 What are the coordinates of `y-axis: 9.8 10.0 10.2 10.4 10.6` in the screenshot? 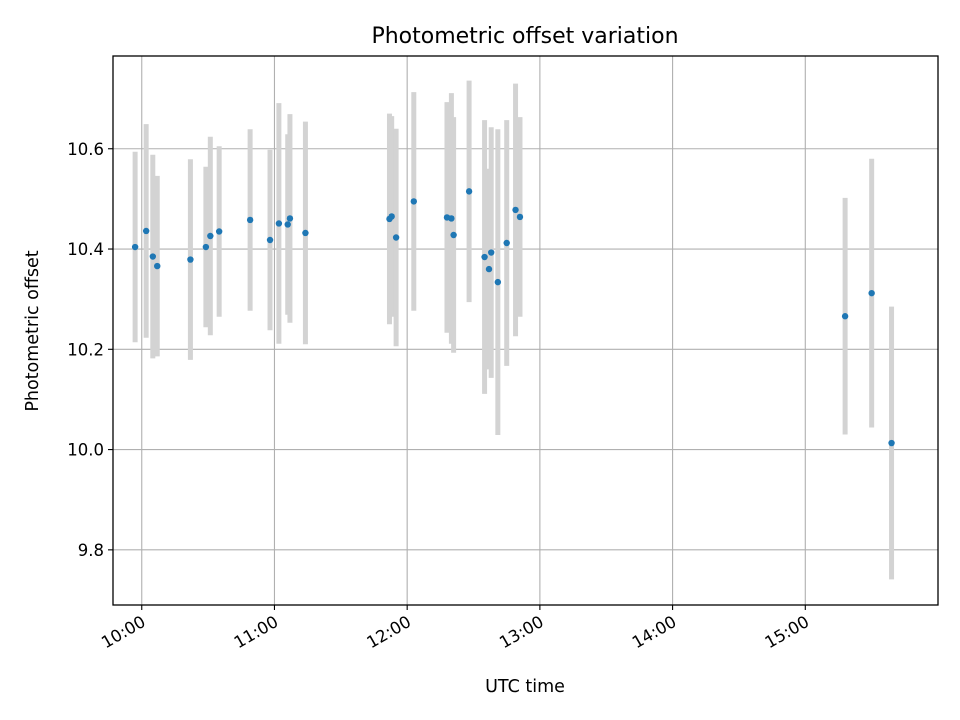 It's located at (90, 350).